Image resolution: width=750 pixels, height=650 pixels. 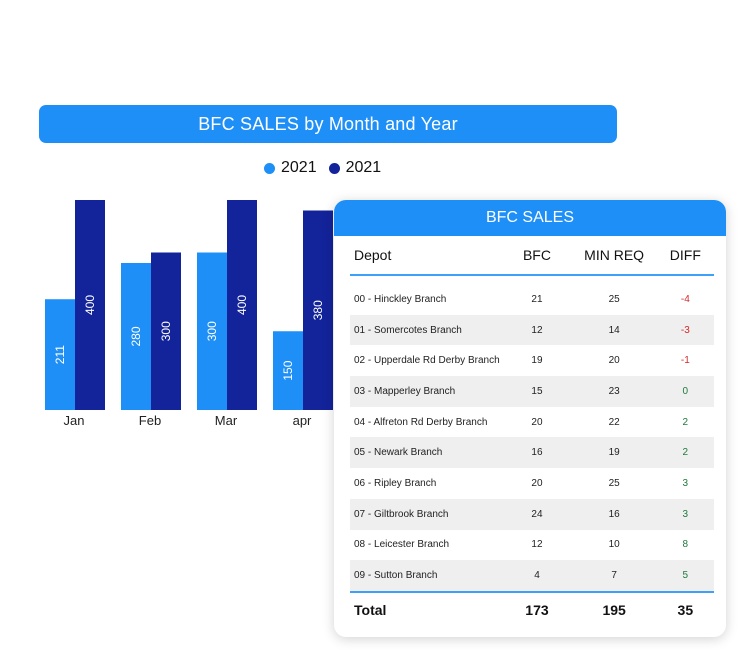 I want to click on cell-min-req: 19, so click(x=614, y=453).